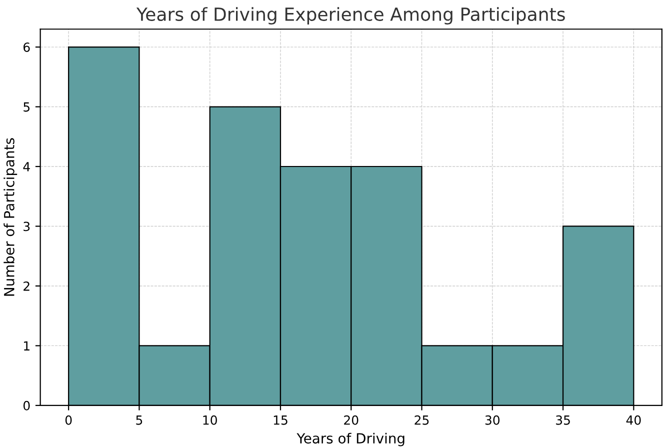  Describe the element at coordinates (351, 420) in the screenshot. I see `x-tick-label: 20` at that location.